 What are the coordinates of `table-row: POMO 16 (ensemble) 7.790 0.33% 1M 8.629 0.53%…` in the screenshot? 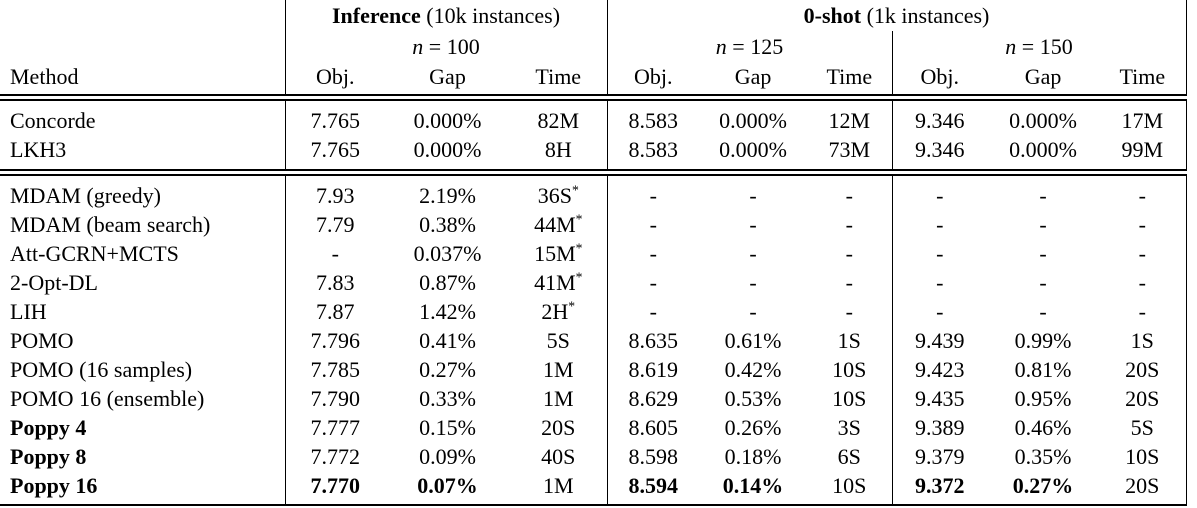 It's located at (593, 398).